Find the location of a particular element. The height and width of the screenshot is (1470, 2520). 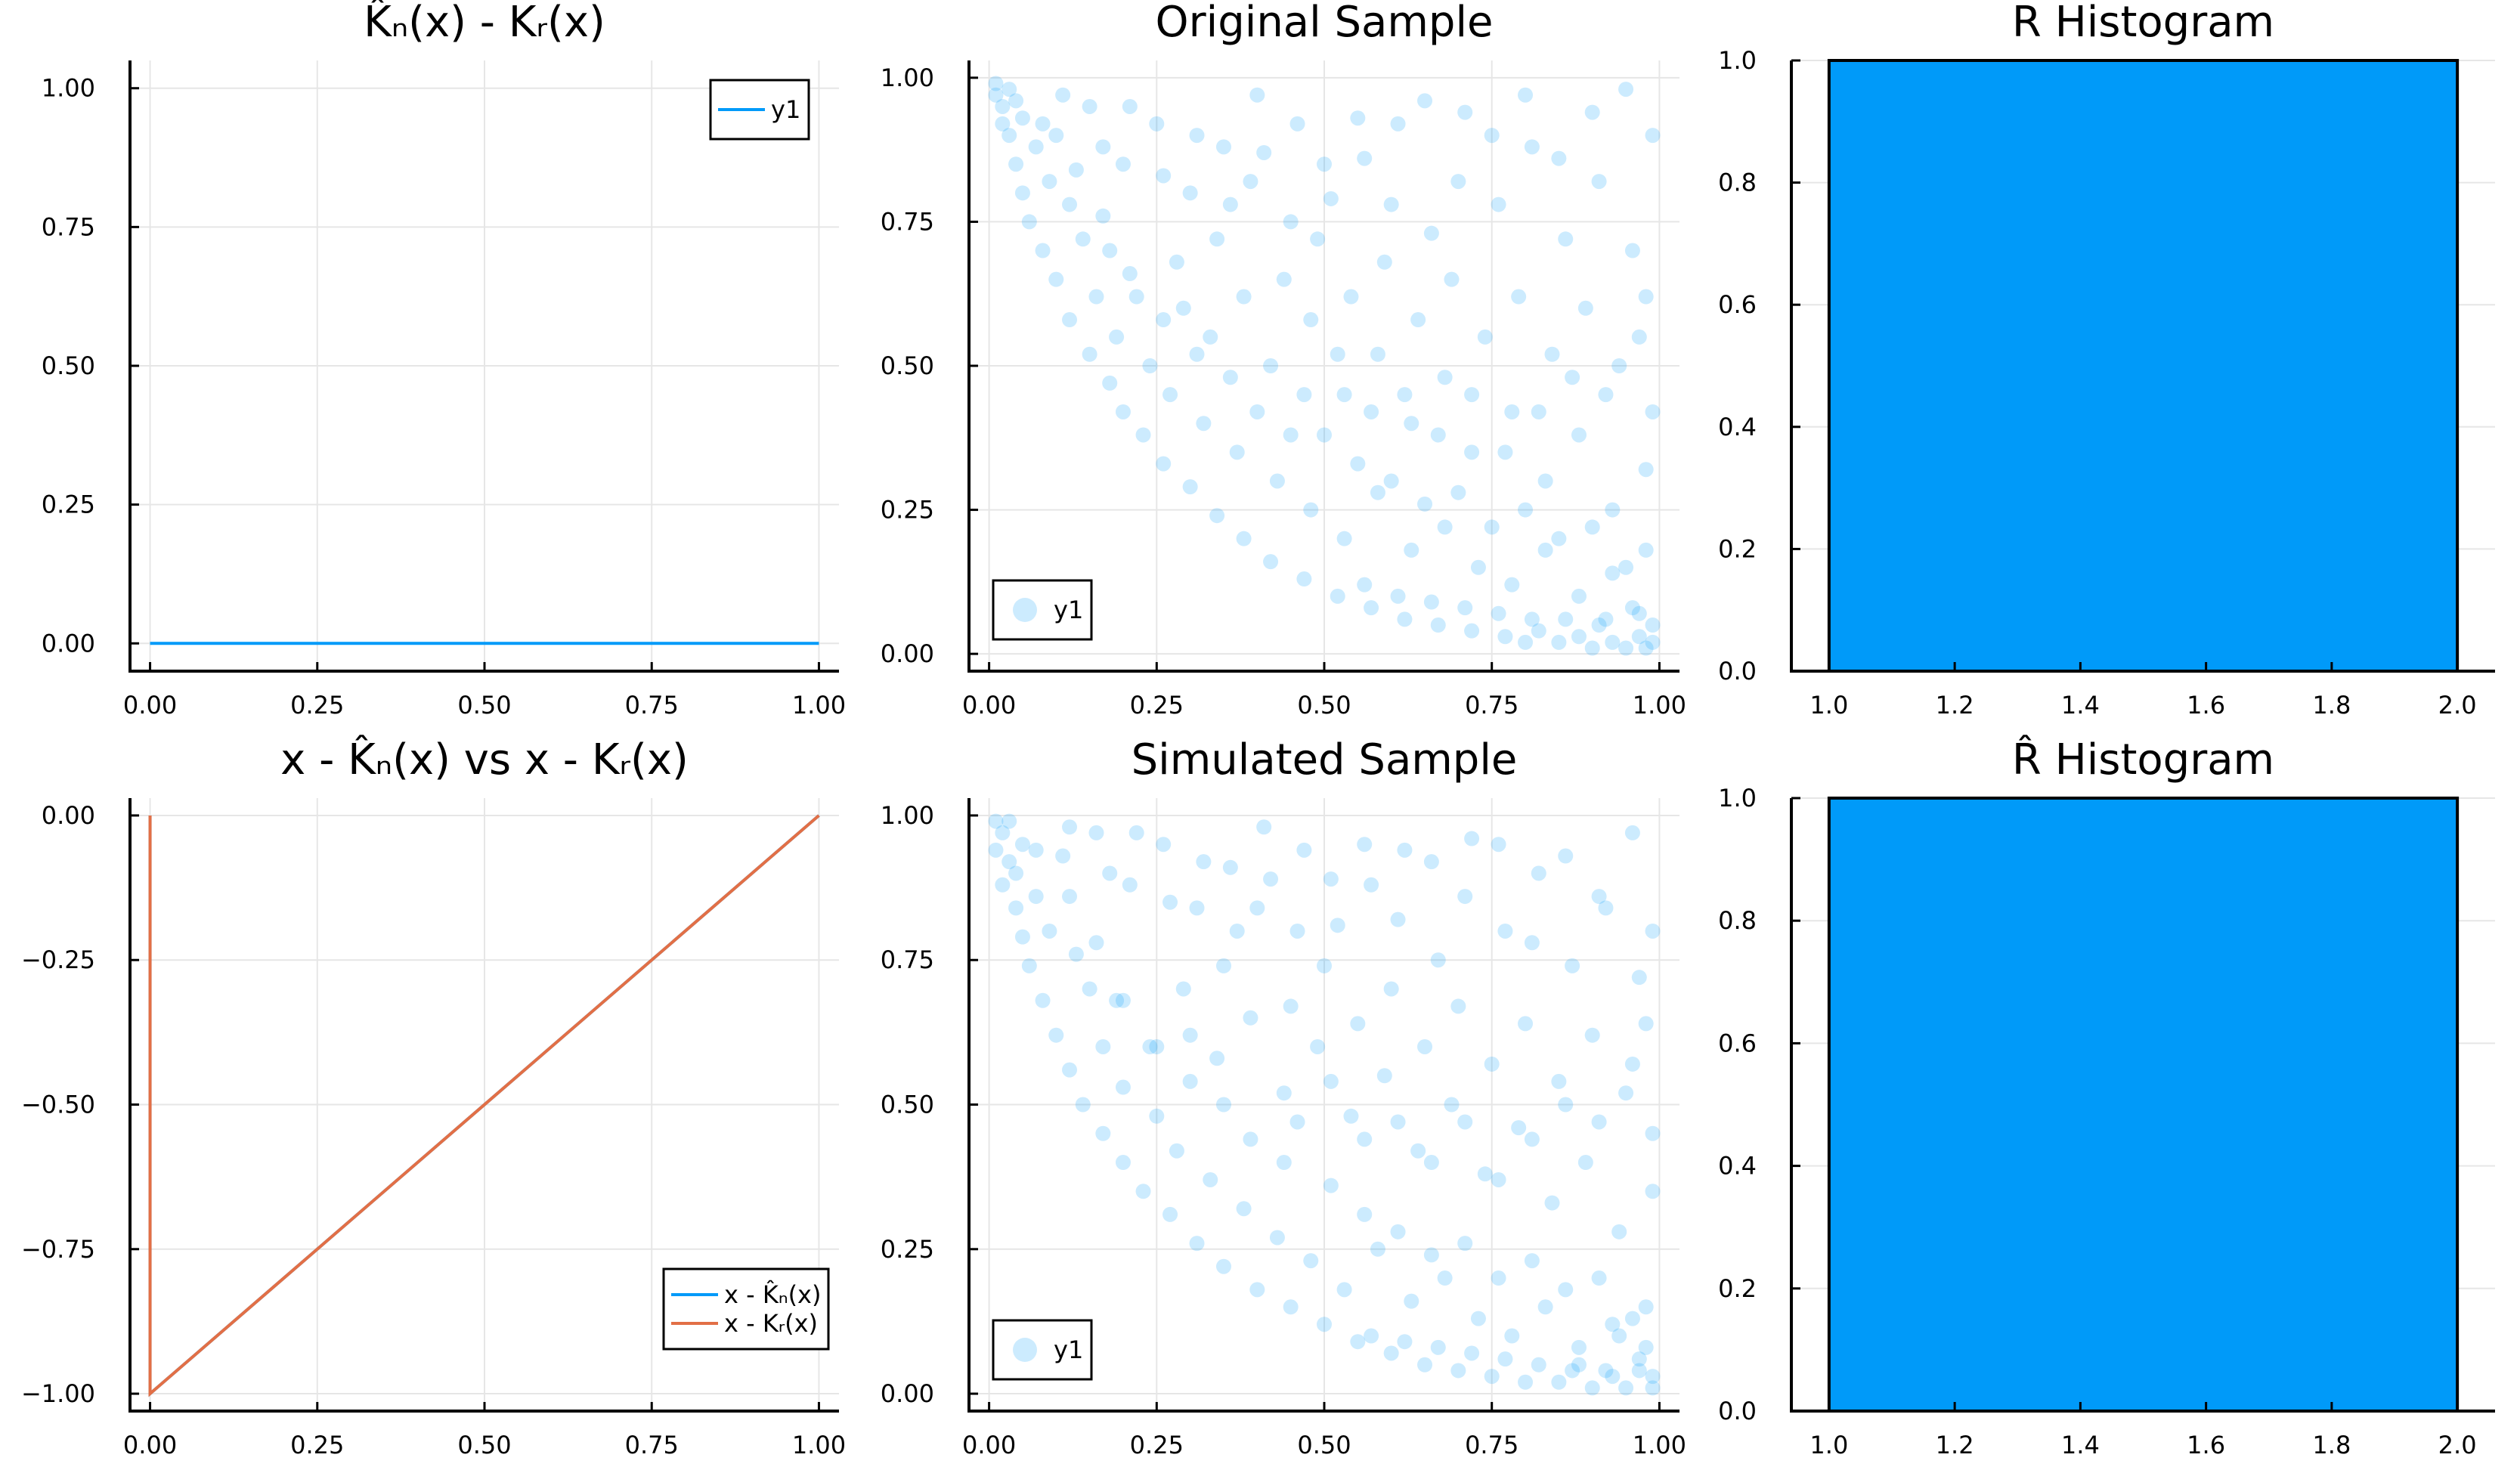

legend-box is located at coordinates (1042, 610).